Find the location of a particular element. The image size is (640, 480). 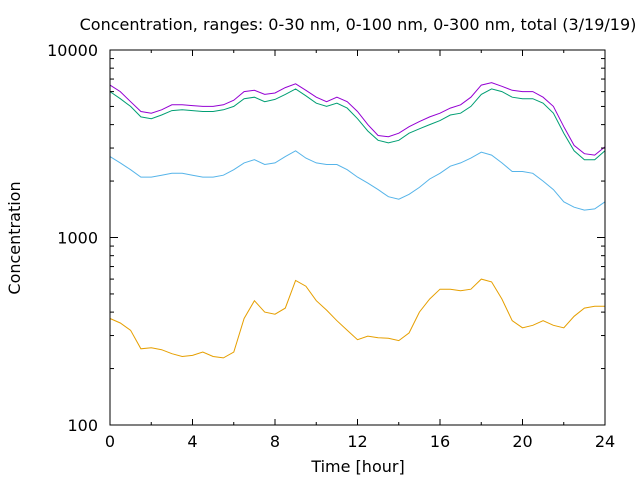

y-tick-label: 100 is located at coordinates (82, 425).